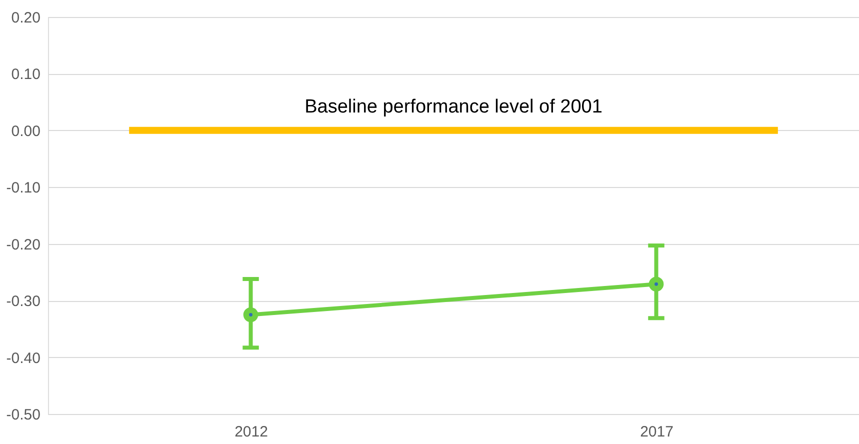  I want to click on y-tick-label: 0.00, so click(25, 131).